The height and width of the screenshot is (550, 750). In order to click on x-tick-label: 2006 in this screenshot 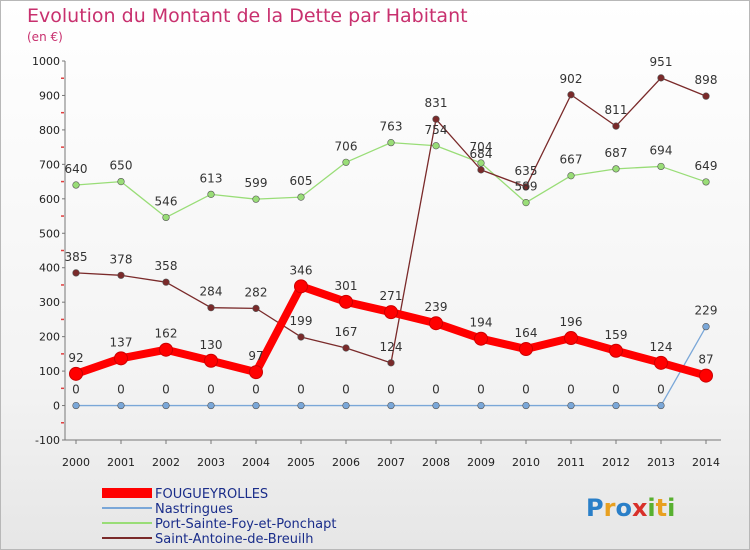, I will do `click(346, 462)`.